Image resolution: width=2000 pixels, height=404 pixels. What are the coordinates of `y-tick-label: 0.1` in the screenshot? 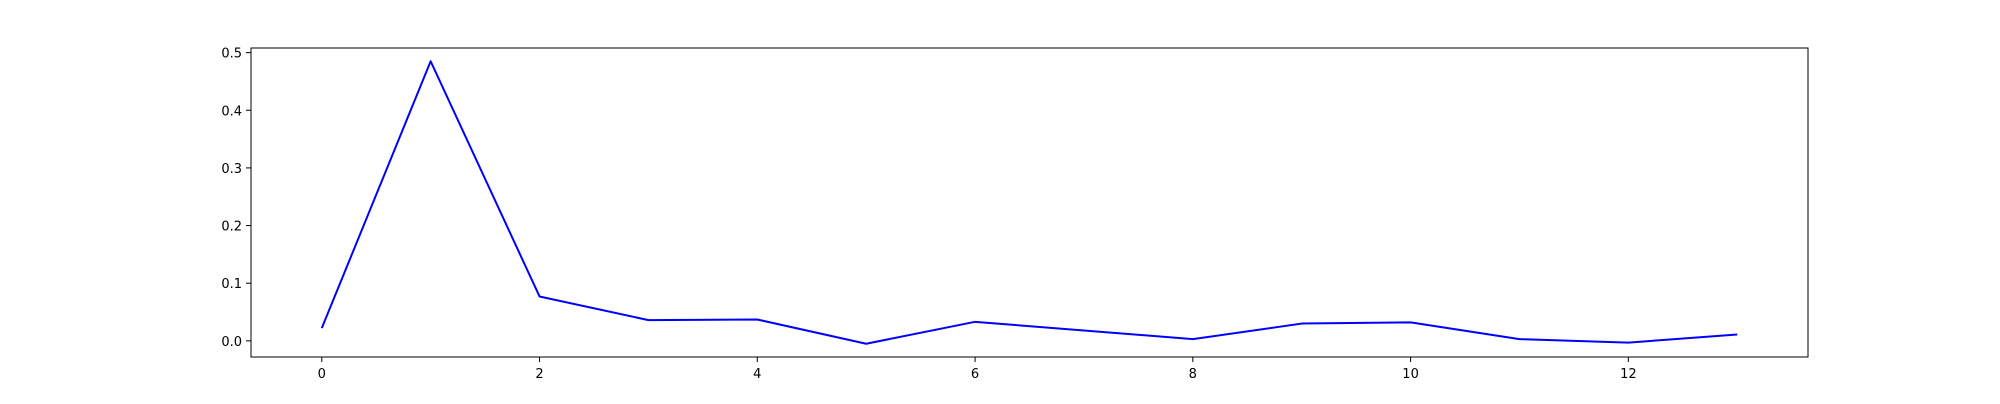 It's located at (231, 284).